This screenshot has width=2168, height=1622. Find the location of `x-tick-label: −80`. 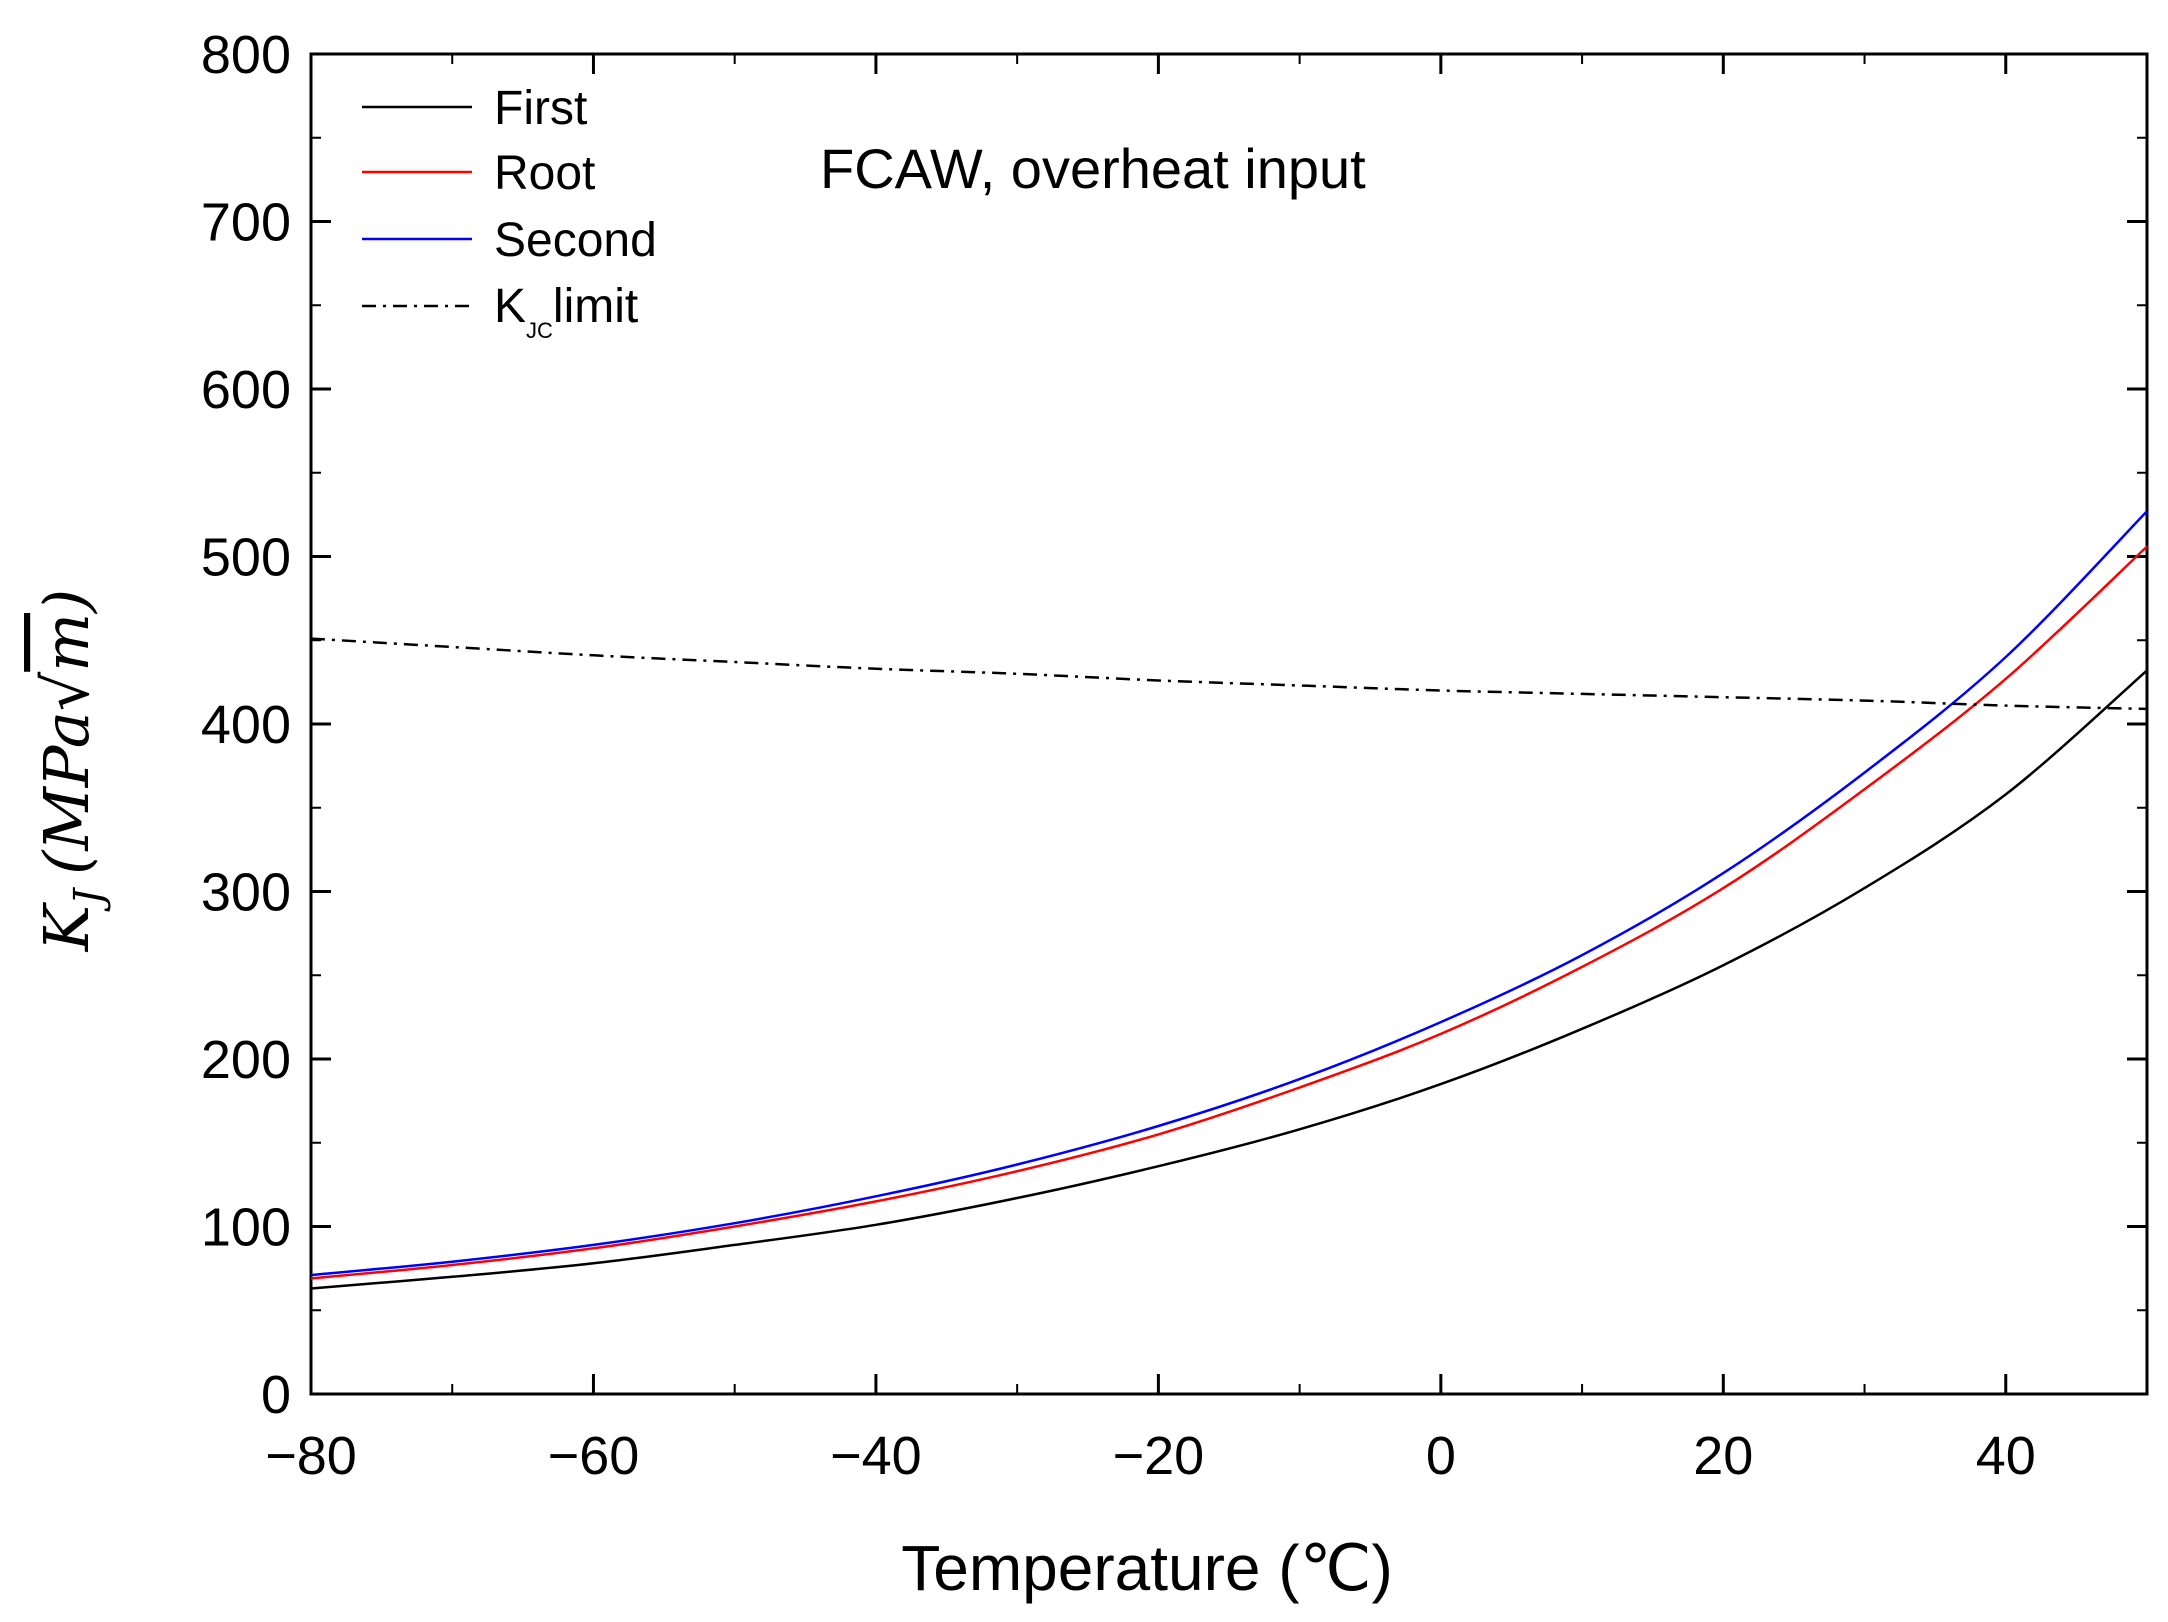

x-tick-label: −80 is located at coordinates (311, 1456).